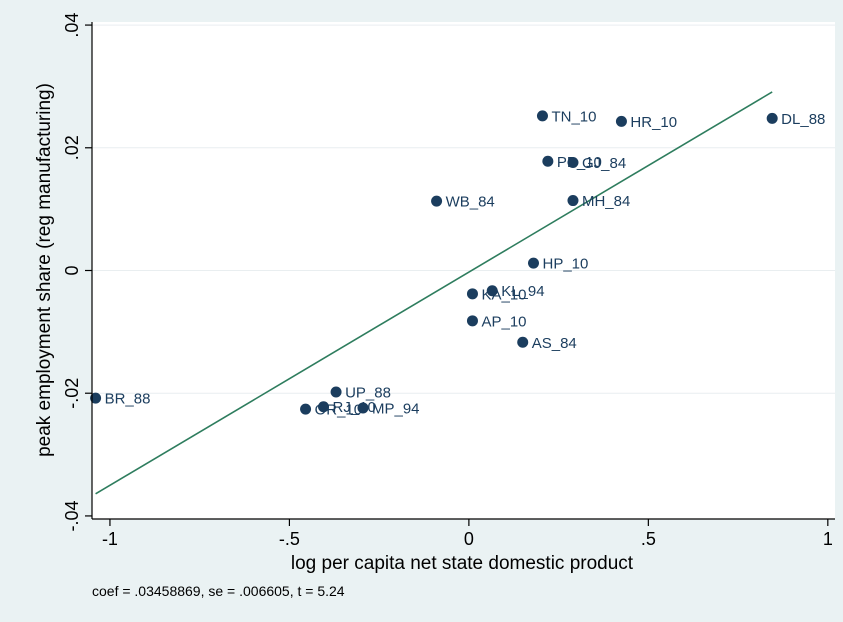 This screenshot has width=843, height=622. I want to click on data-point: UP_88, so click(360, 392).